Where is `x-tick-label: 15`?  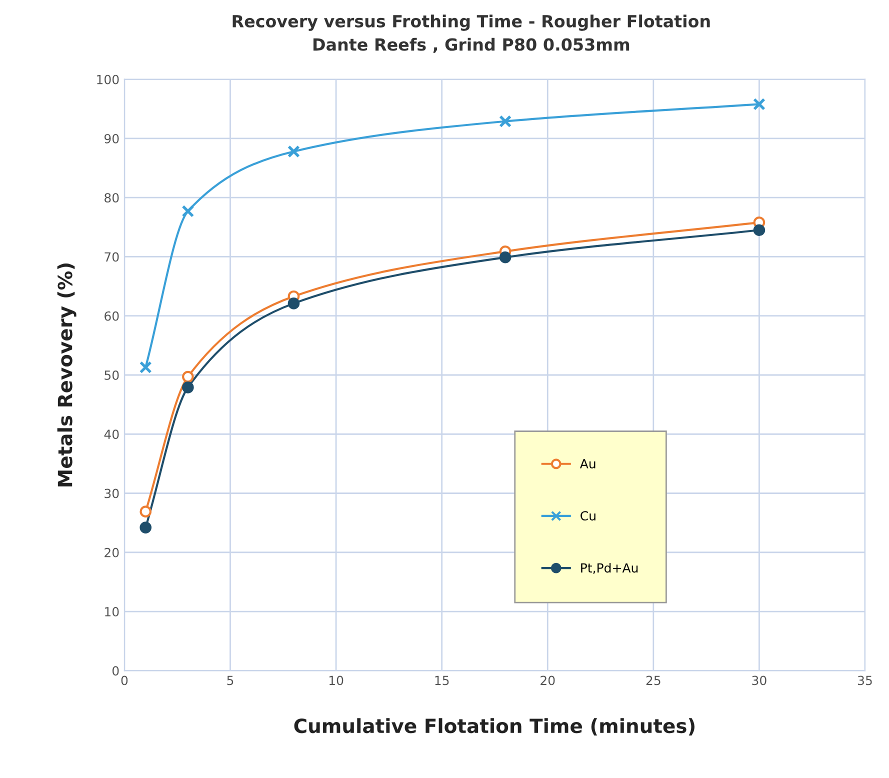
x-tick-label: 15 is located at coordinates (442, 681).